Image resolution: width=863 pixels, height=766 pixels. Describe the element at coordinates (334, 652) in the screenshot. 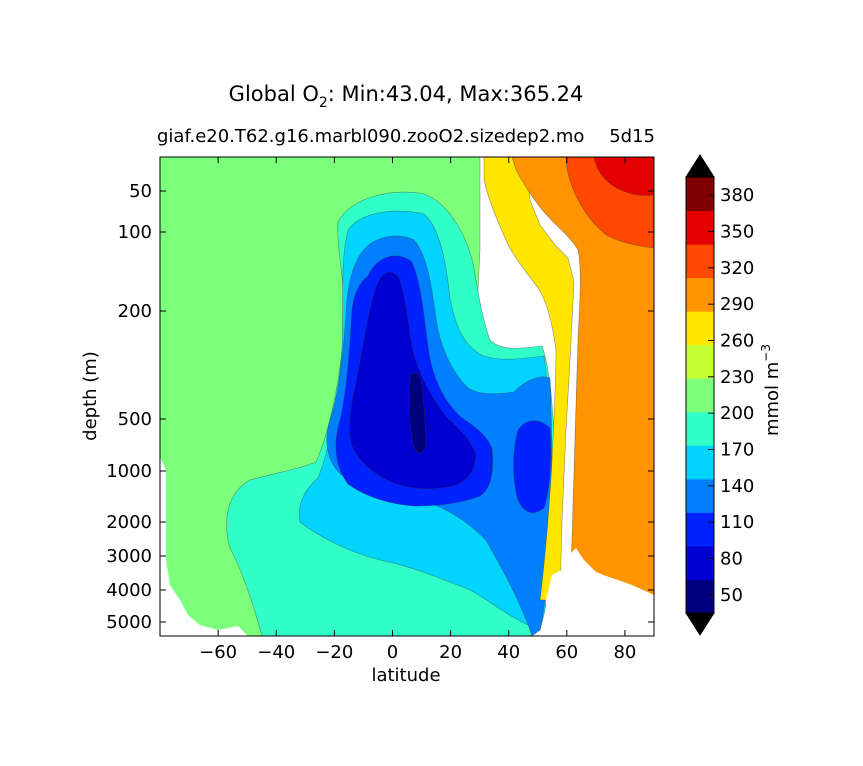

I see `x-tick-label: −20` at that location.